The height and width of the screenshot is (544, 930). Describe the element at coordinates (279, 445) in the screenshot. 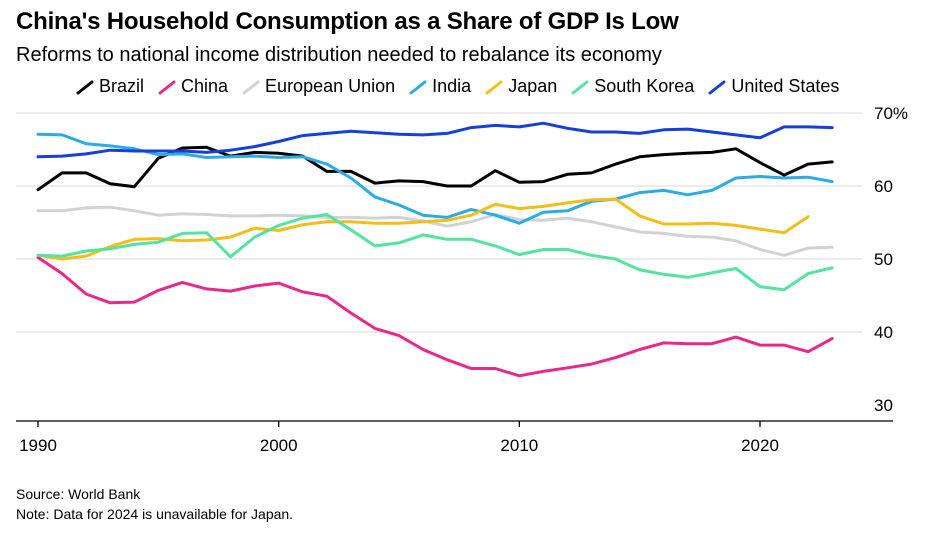

I see `x-tick-label: 2000` at that location.